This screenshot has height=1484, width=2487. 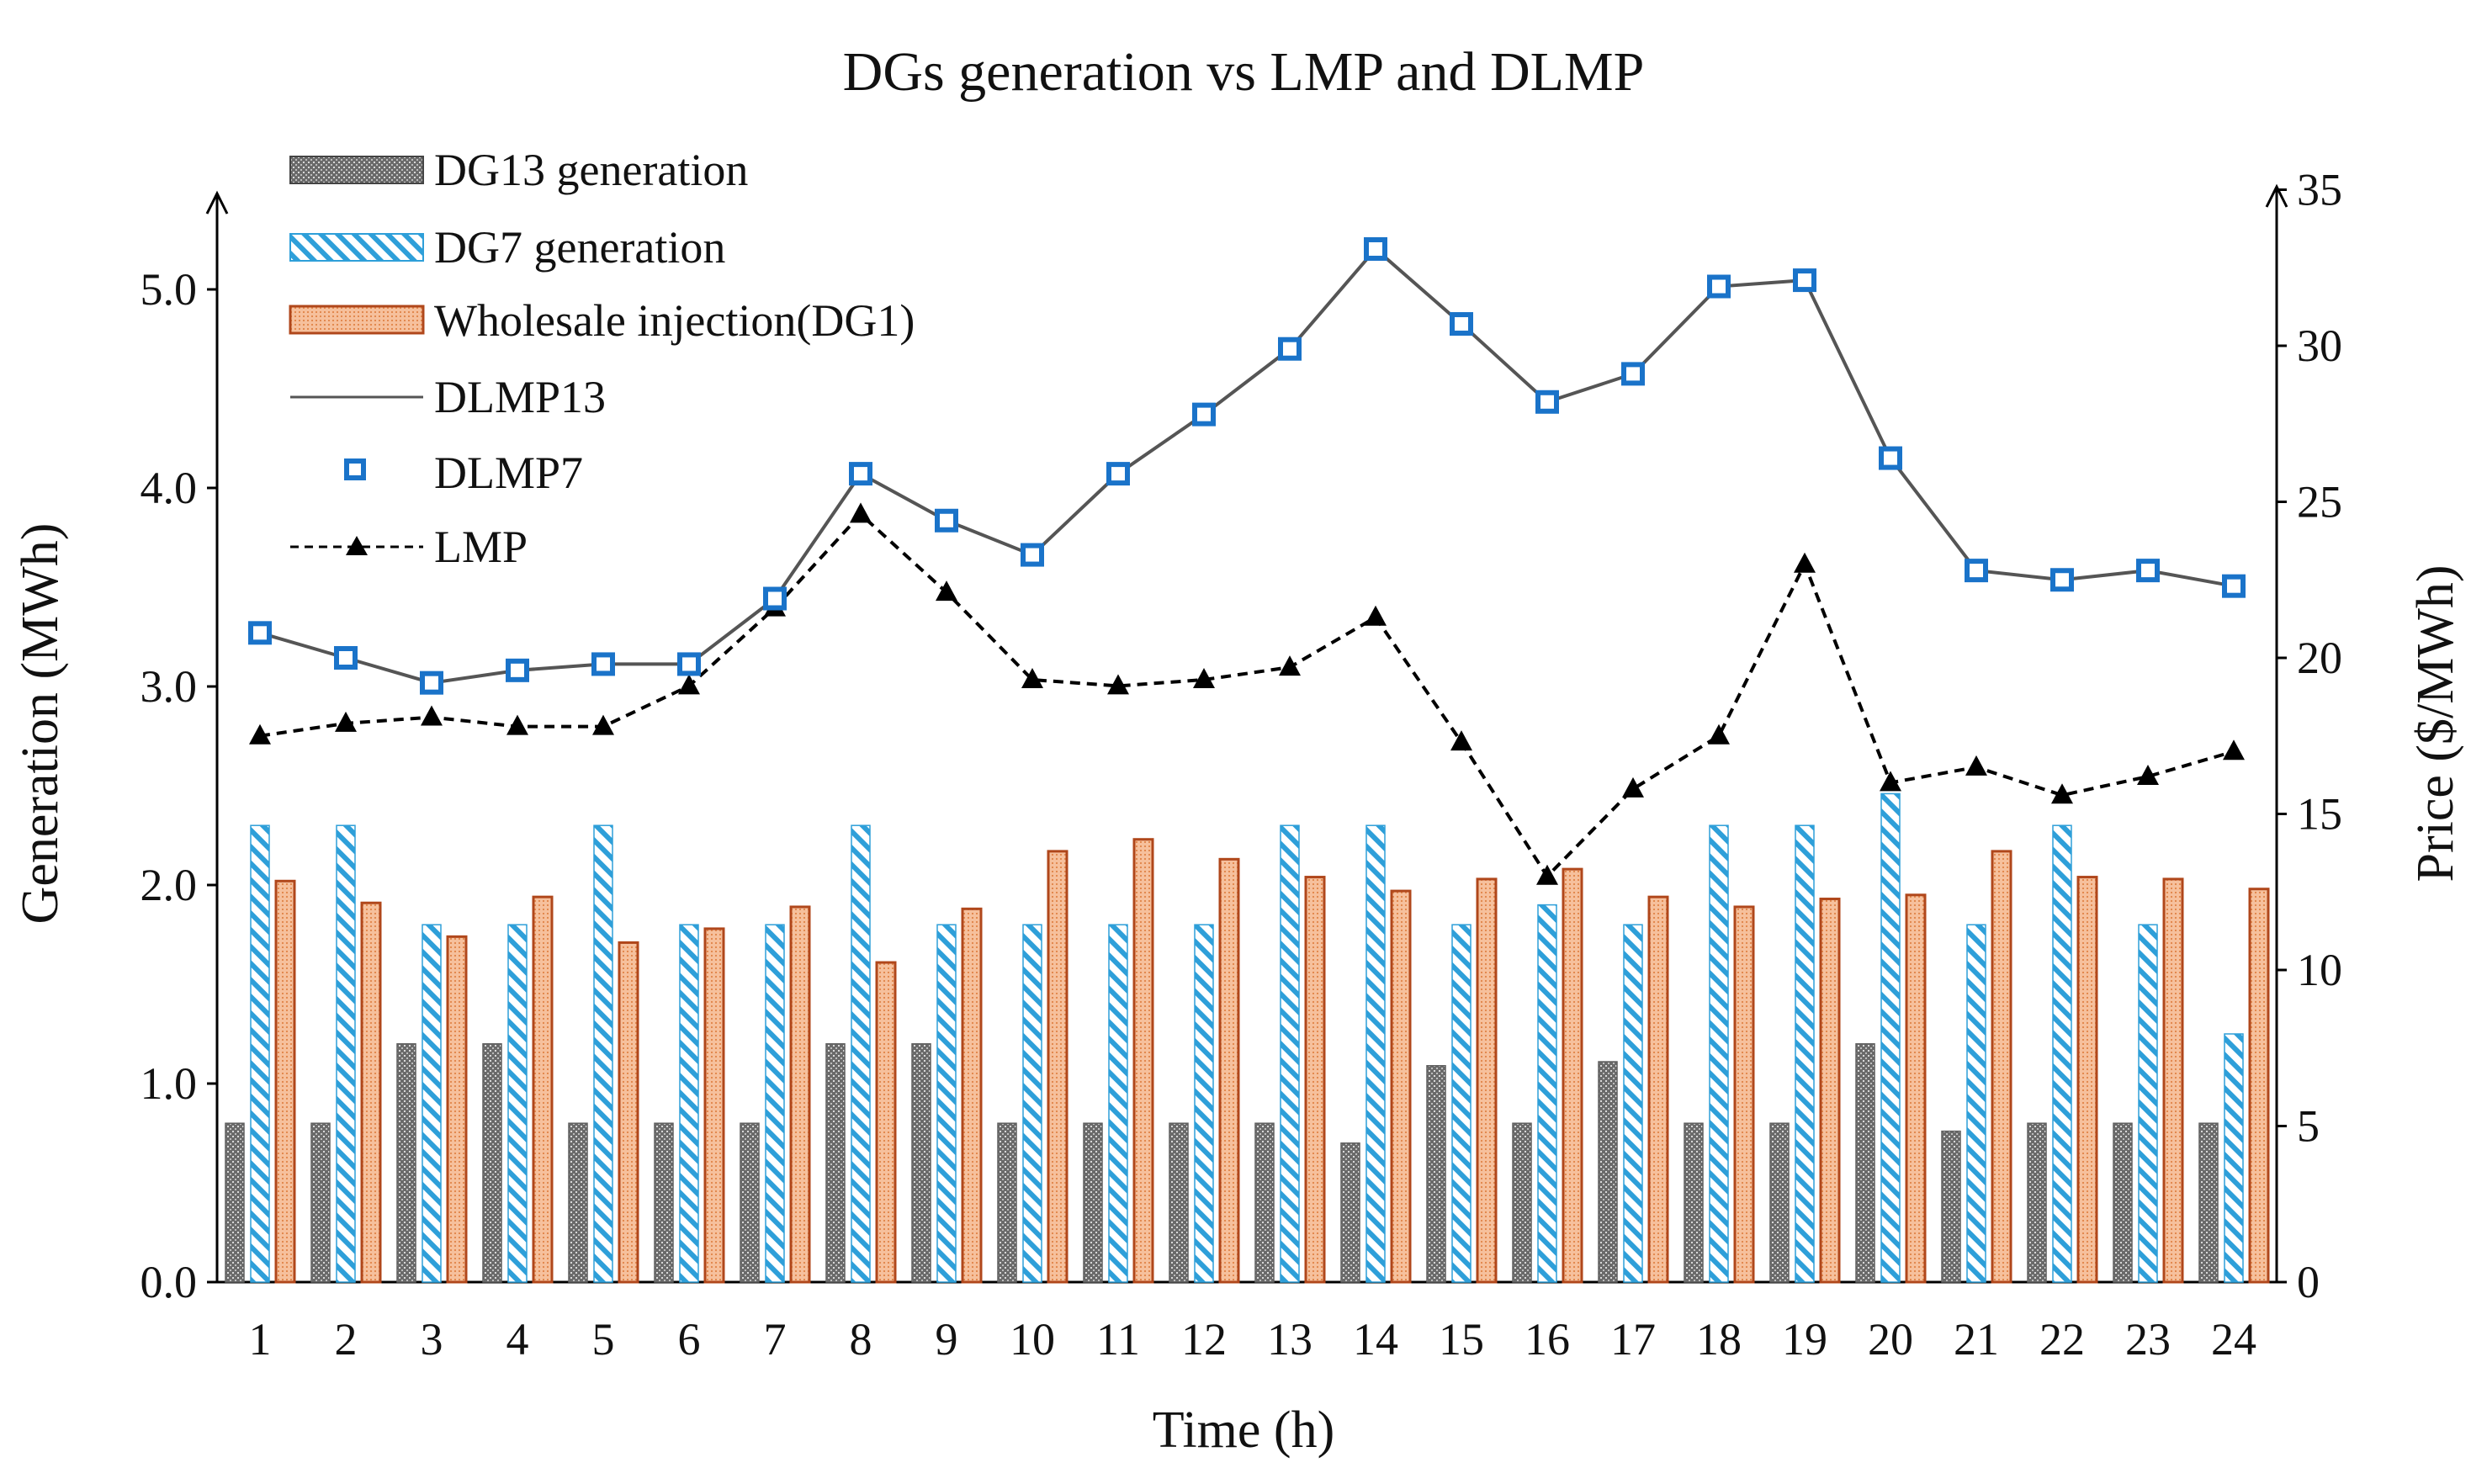 What do you see at coordinates (1805, 1339) in the screenshot?
I see `x-tick-label: 19` at bounding box center [1805, 1339].